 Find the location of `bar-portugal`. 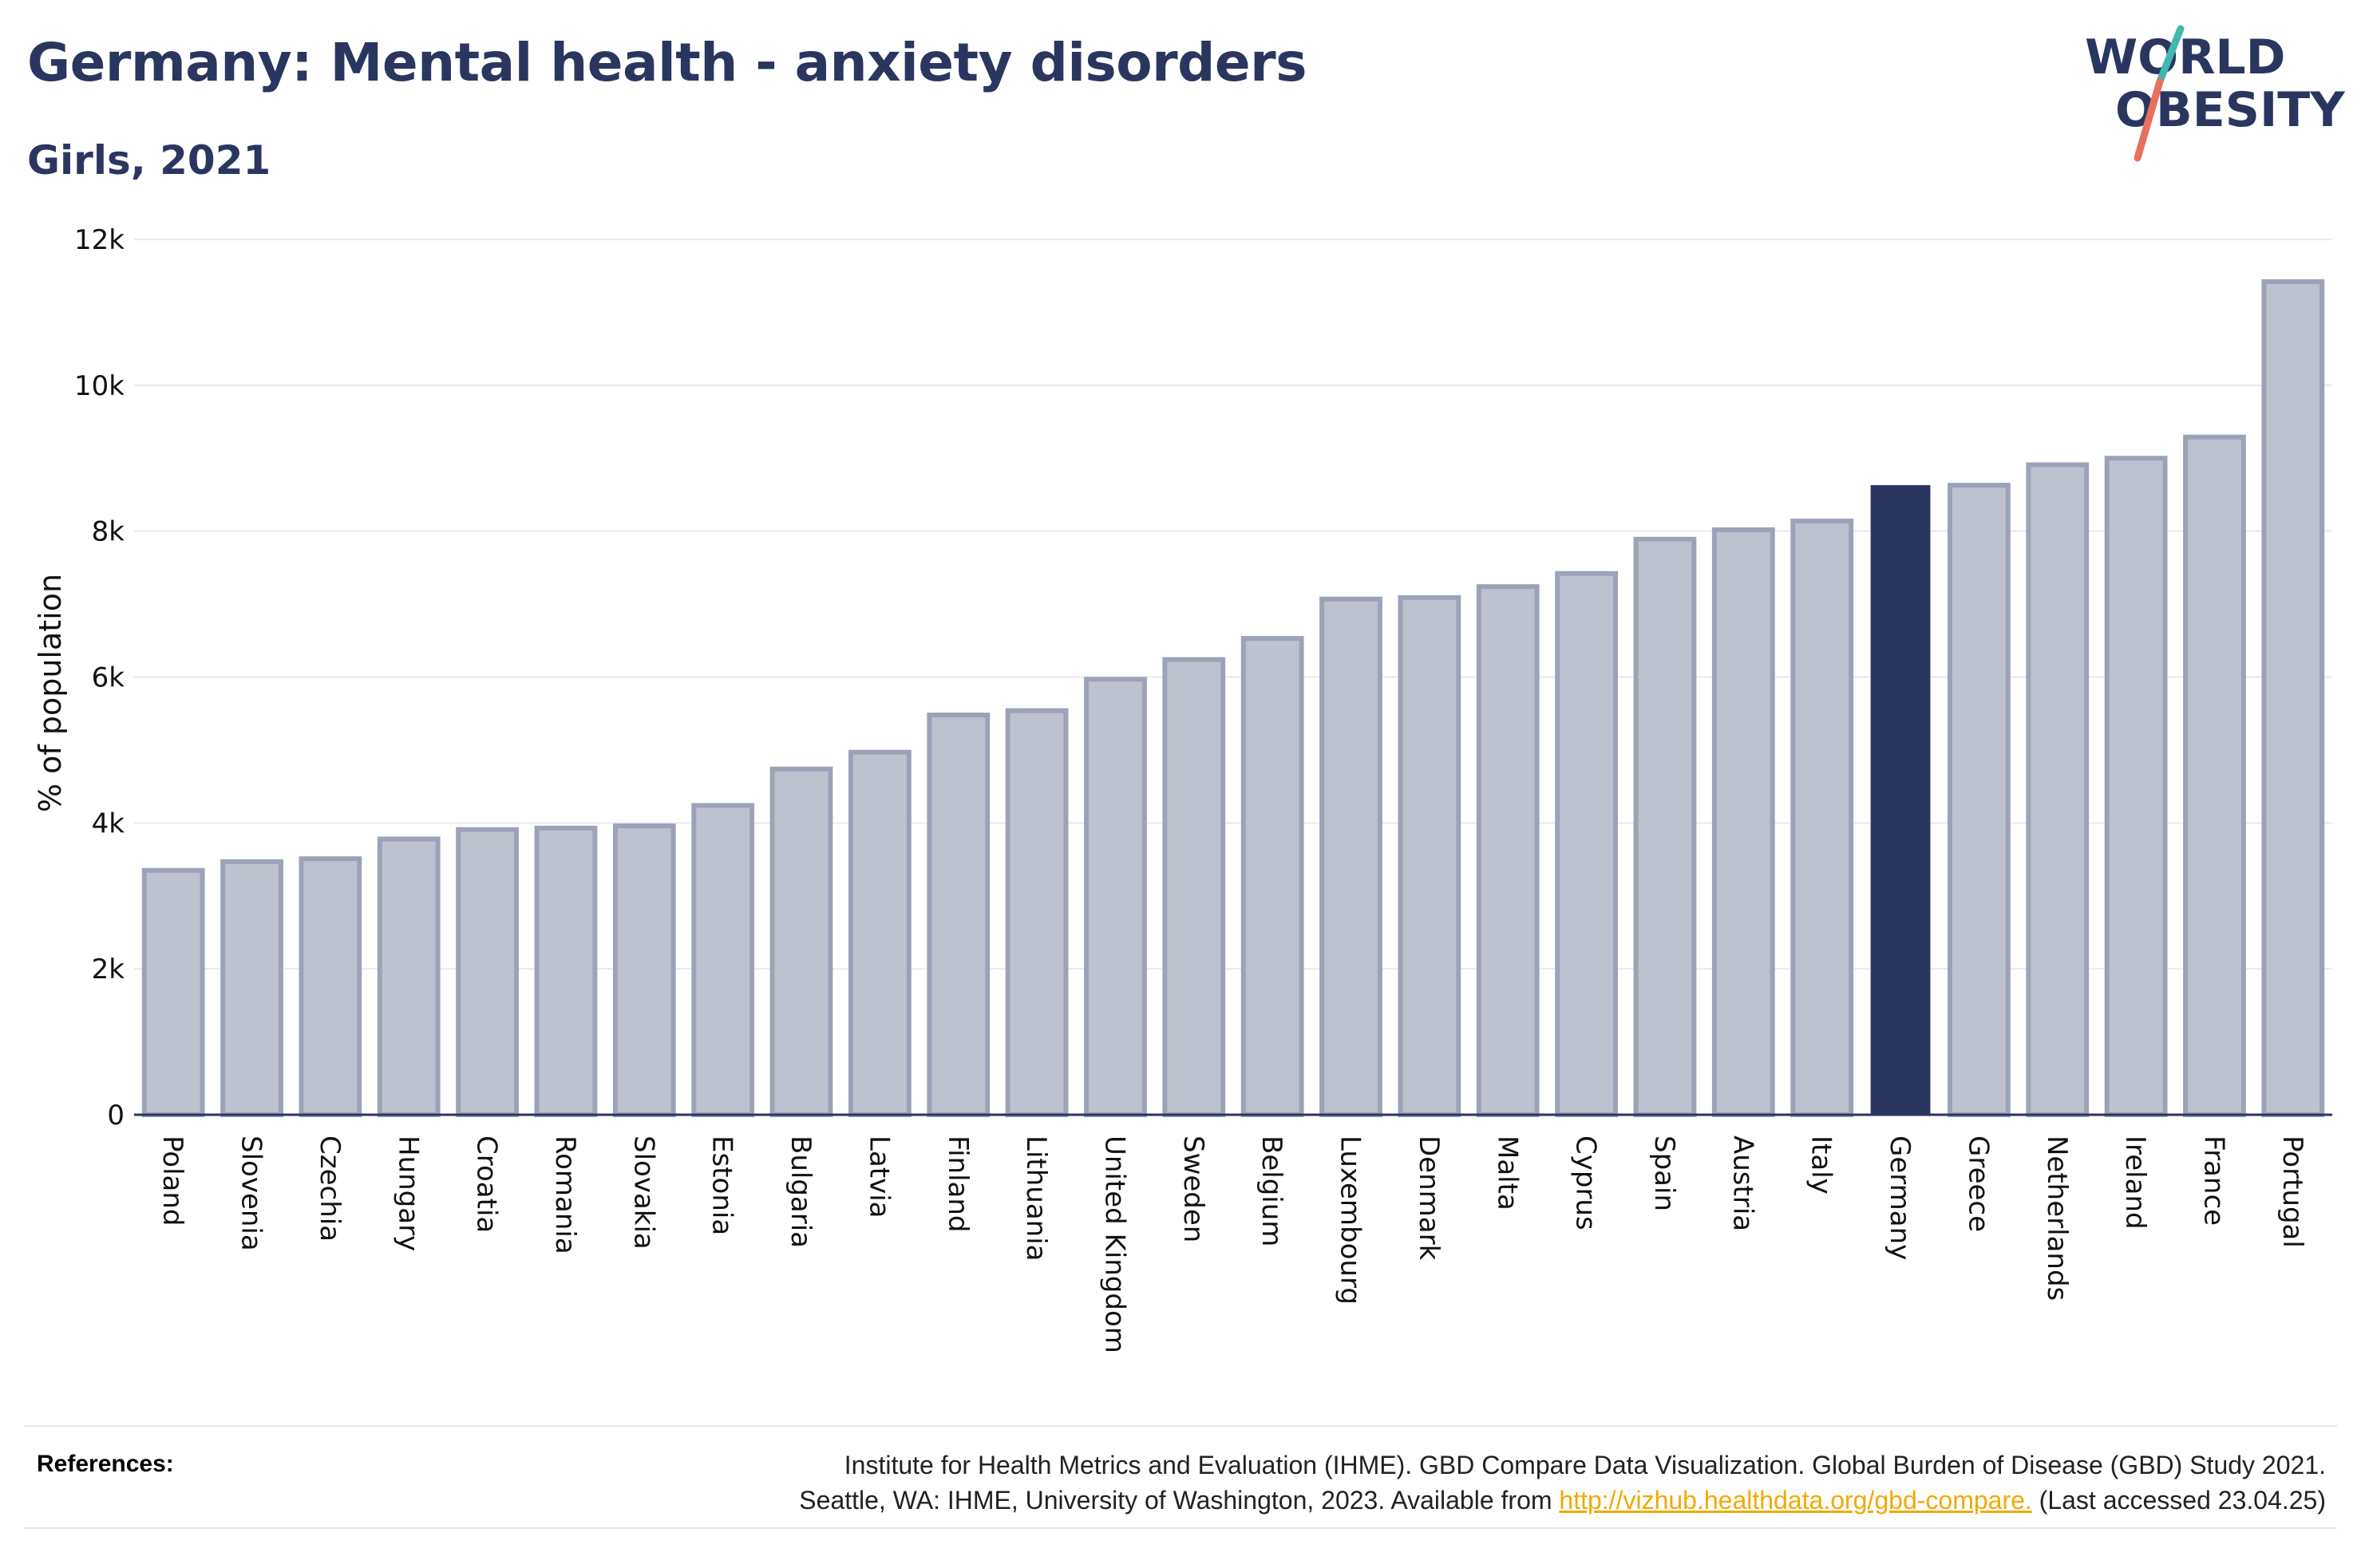

bar-portugal is located at coordinates (2293, 698).